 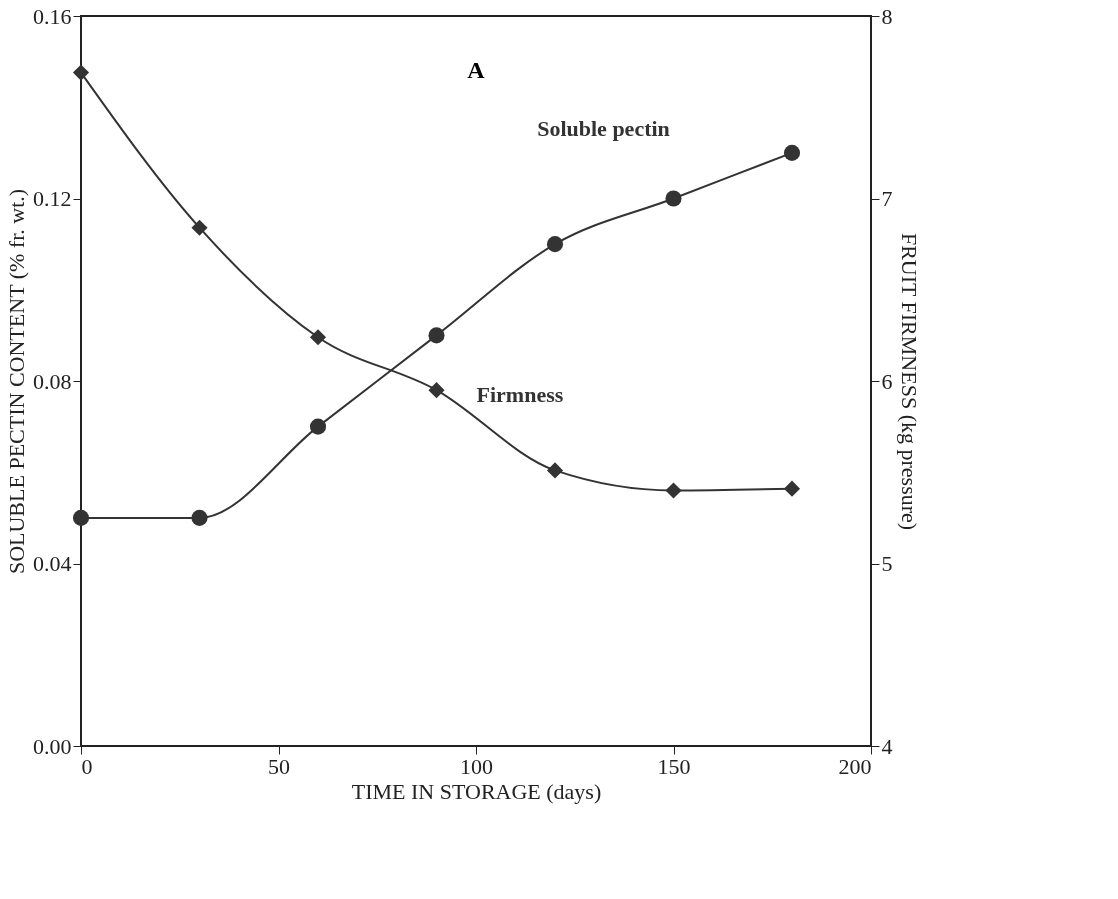 I want to click on x-tick-label: 50, so click(x=279, y=766).